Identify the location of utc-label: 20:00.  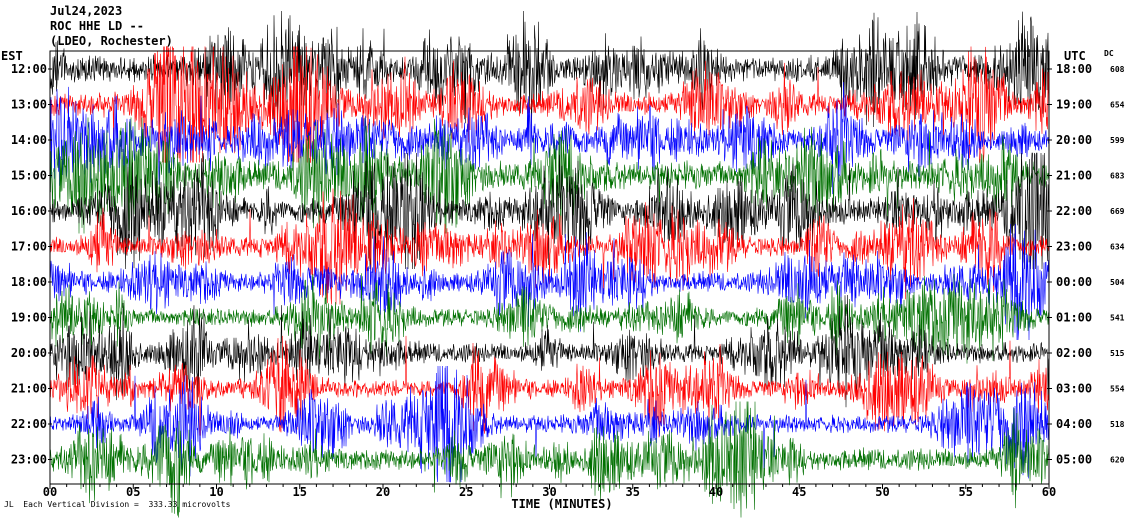
(1074, 140).